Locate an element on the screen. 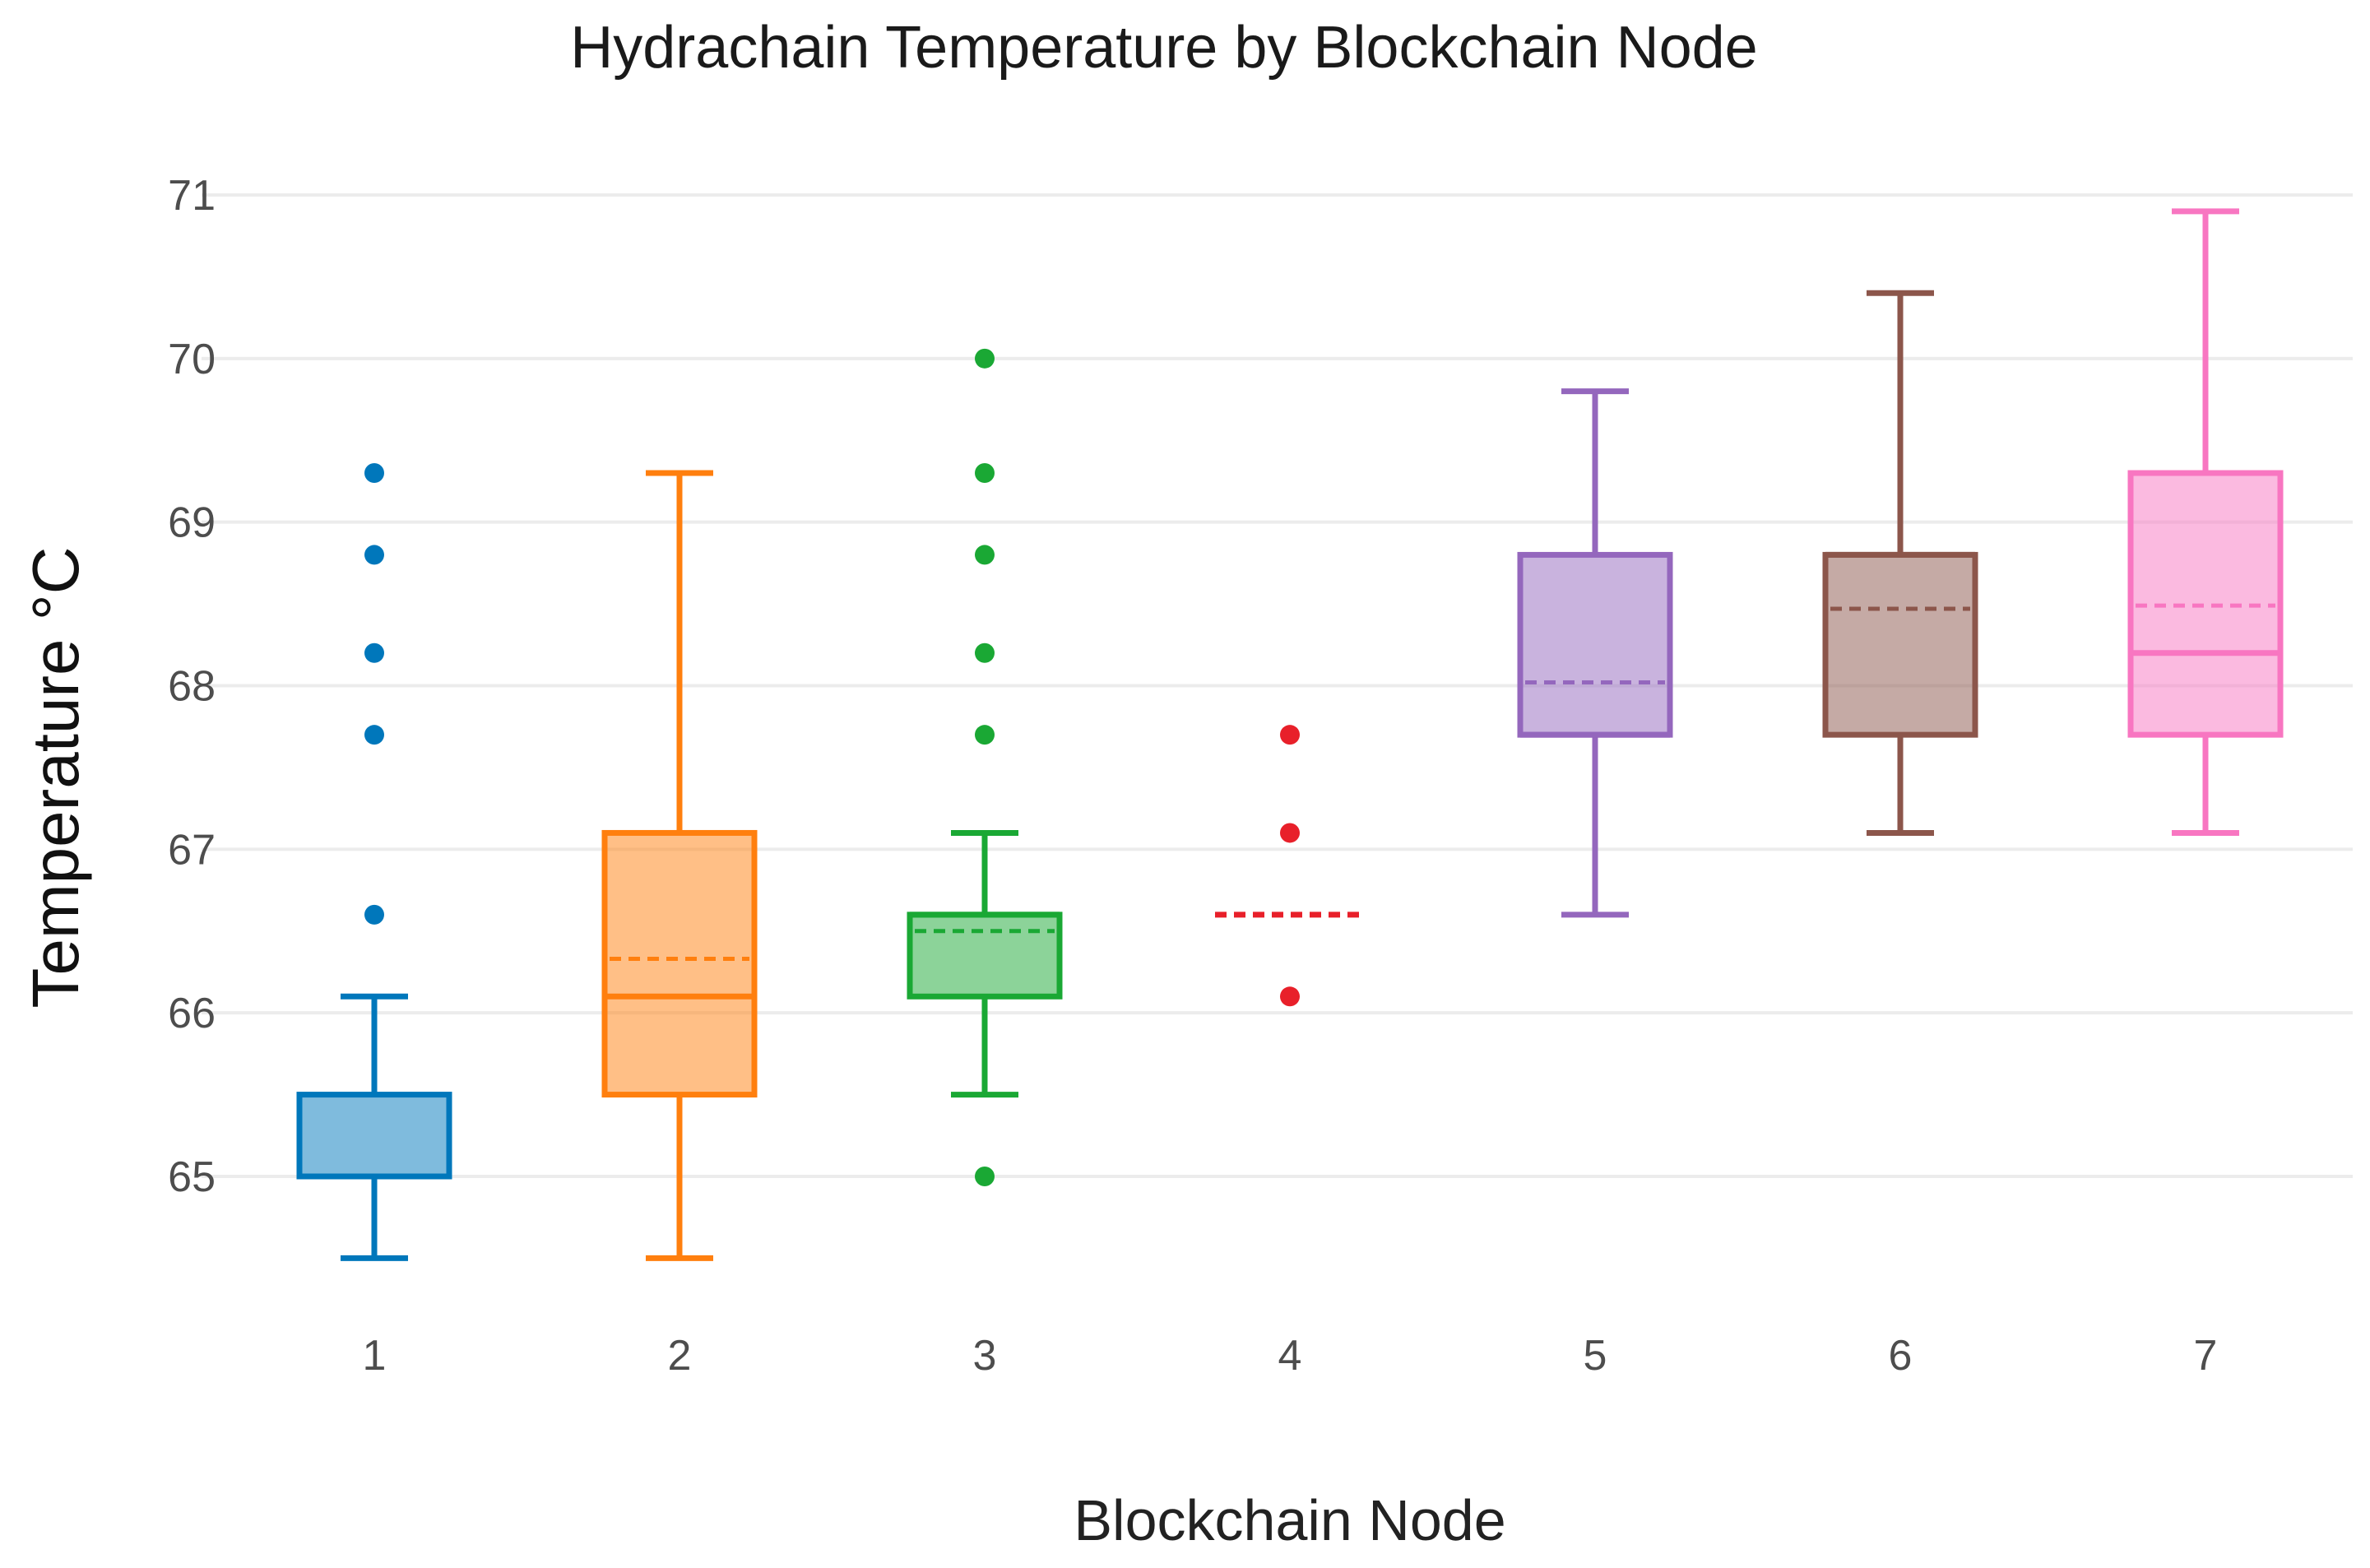 The height and width of the screenshot is (1568, 2370). x-tick-label-4: 4 is located at coordinates (1290, 1356).